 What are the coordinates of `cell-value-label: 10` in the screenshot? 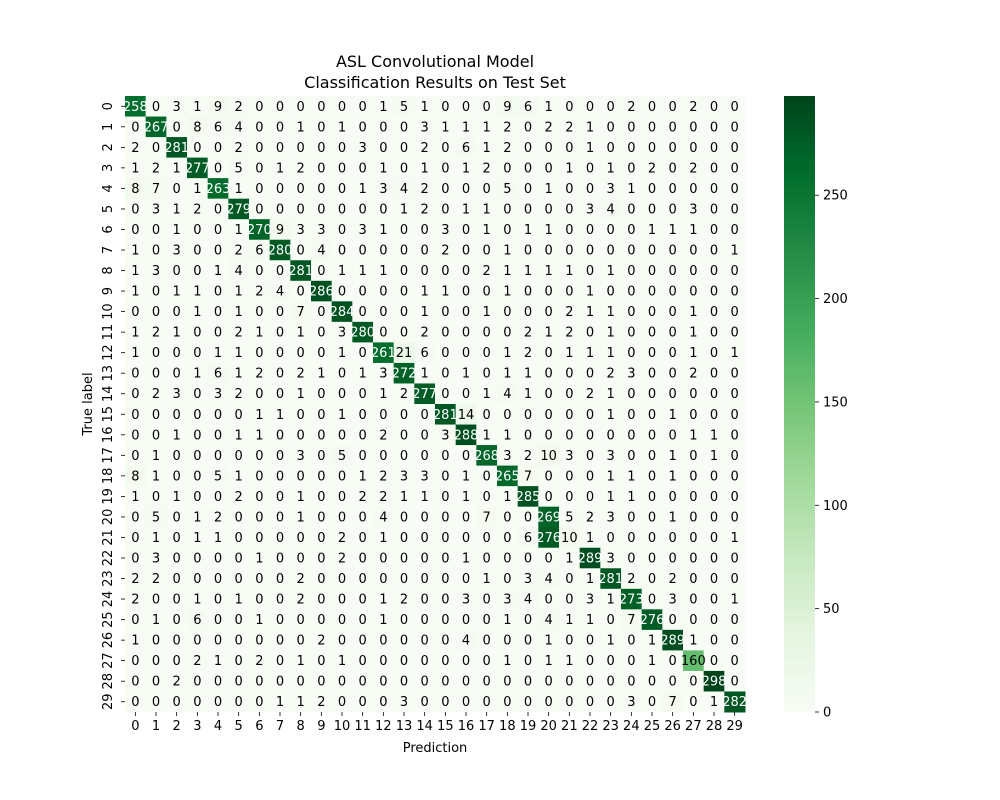 It's located at (548, 456).